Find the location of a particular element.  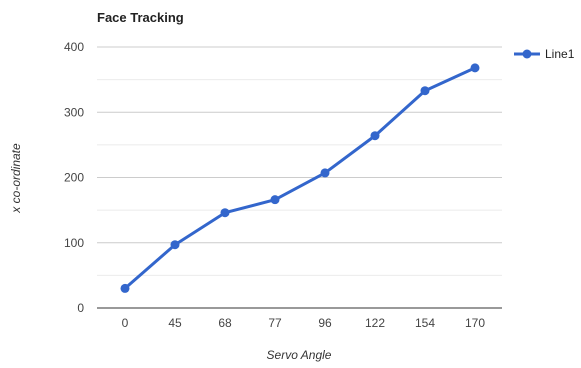

y-tick-label: 300 is located at coordinates (74, 112).